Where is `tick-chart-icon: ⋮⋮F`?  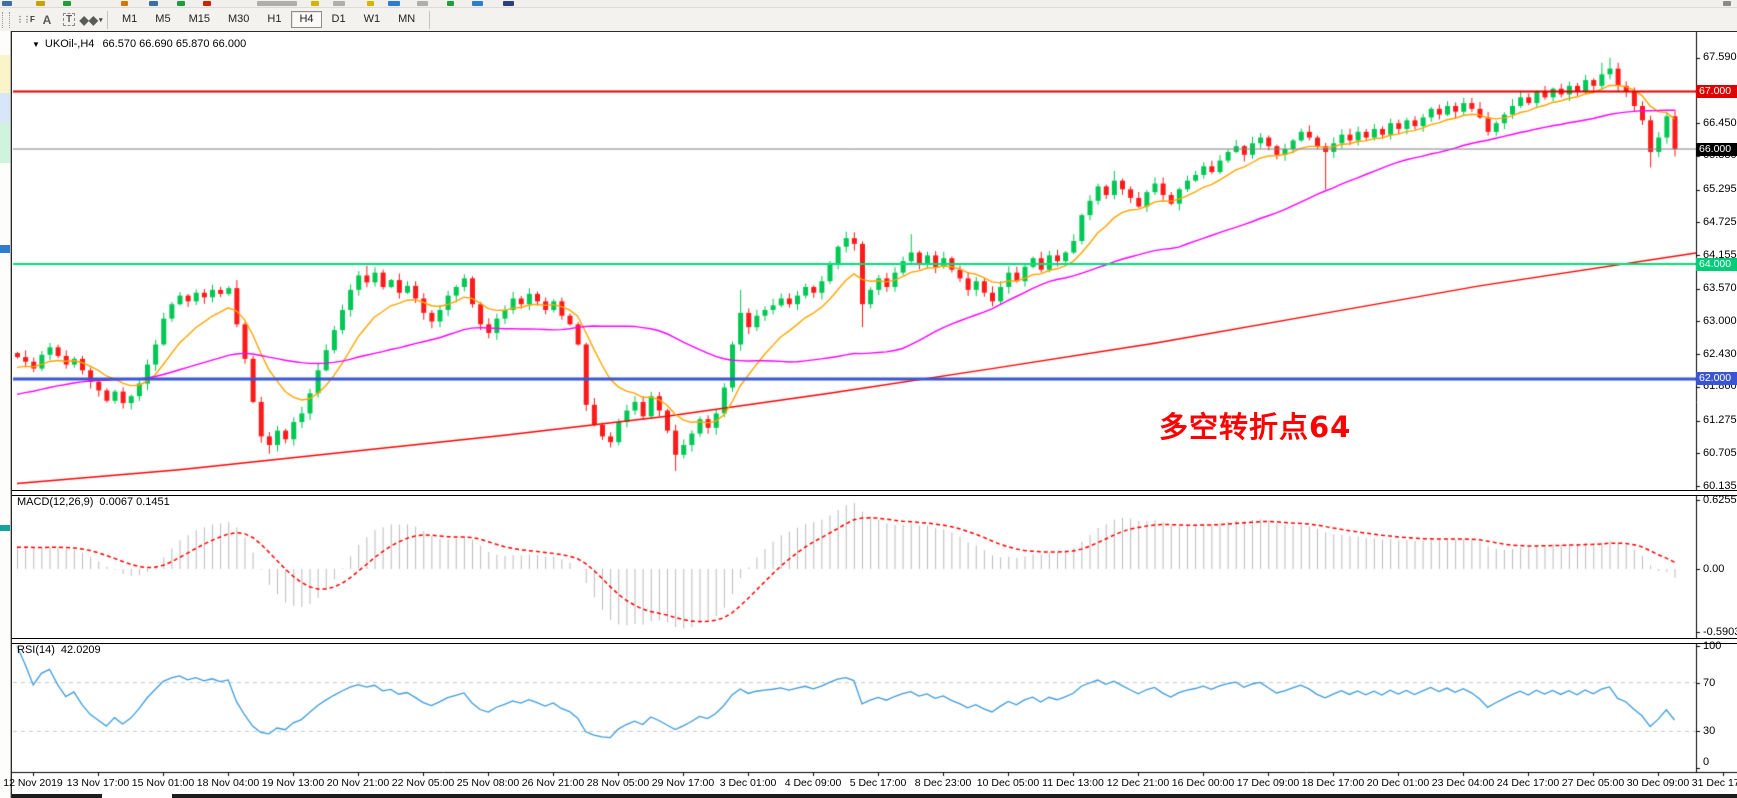
tick-chart-icon: ⋮⋮F is located at coordinates (25, 19).